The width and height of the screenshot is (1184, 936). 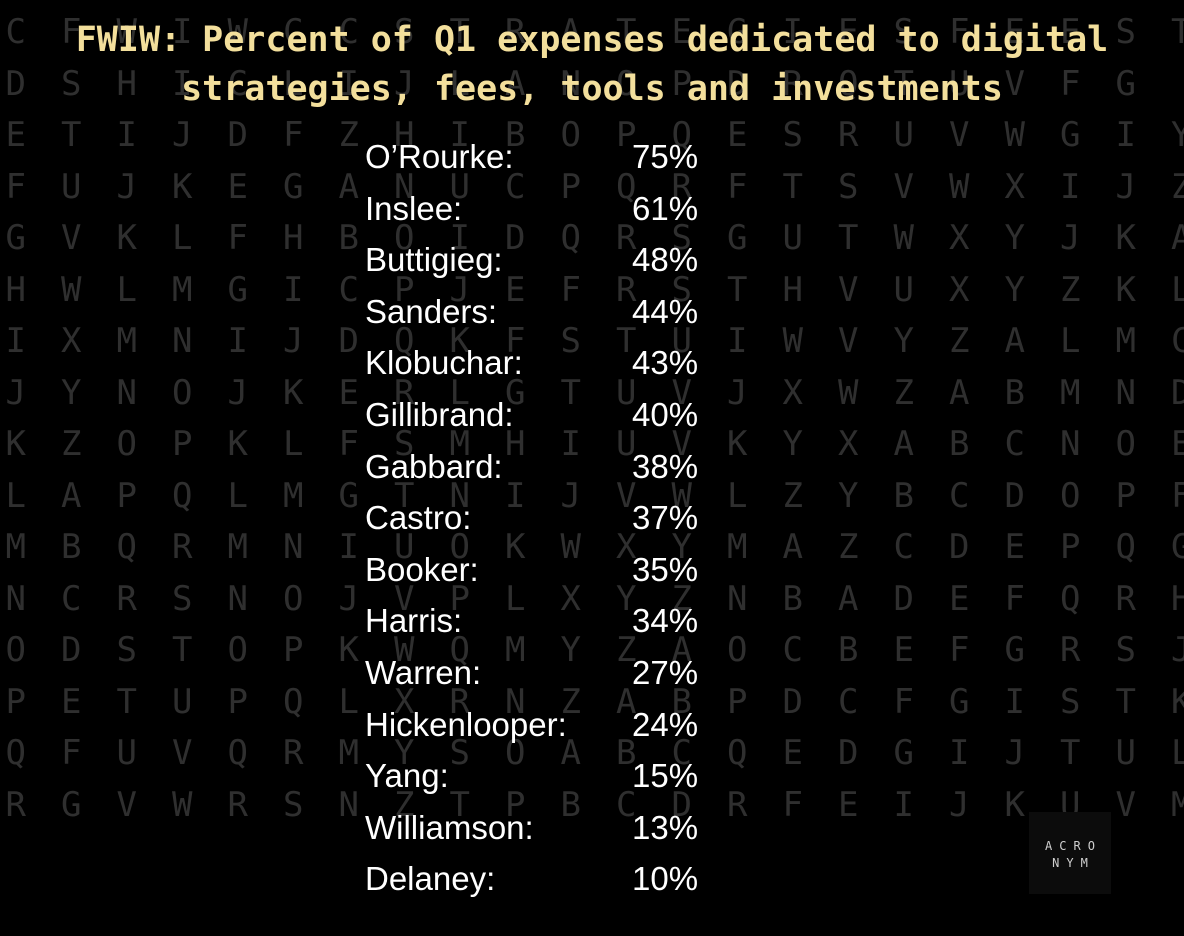 What do you see at coordinates (293, 186) in the screenshot?
I see `background-letter: G` at bounding box center [293, 186].